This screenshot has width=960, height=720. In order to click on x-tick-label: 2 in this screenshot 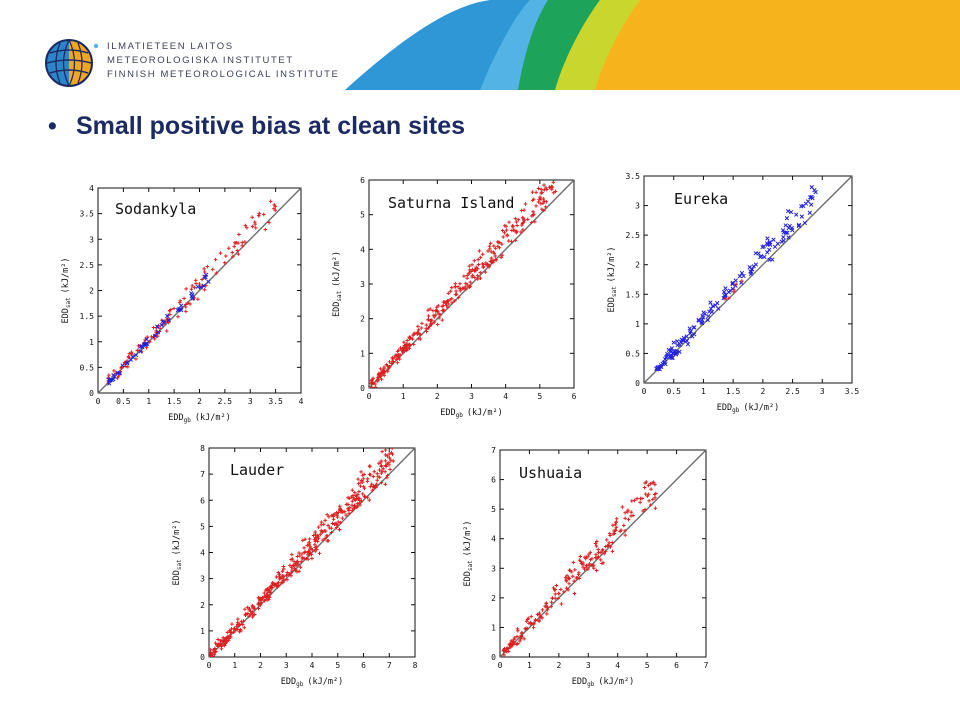, I will do `click(199, 401)`.